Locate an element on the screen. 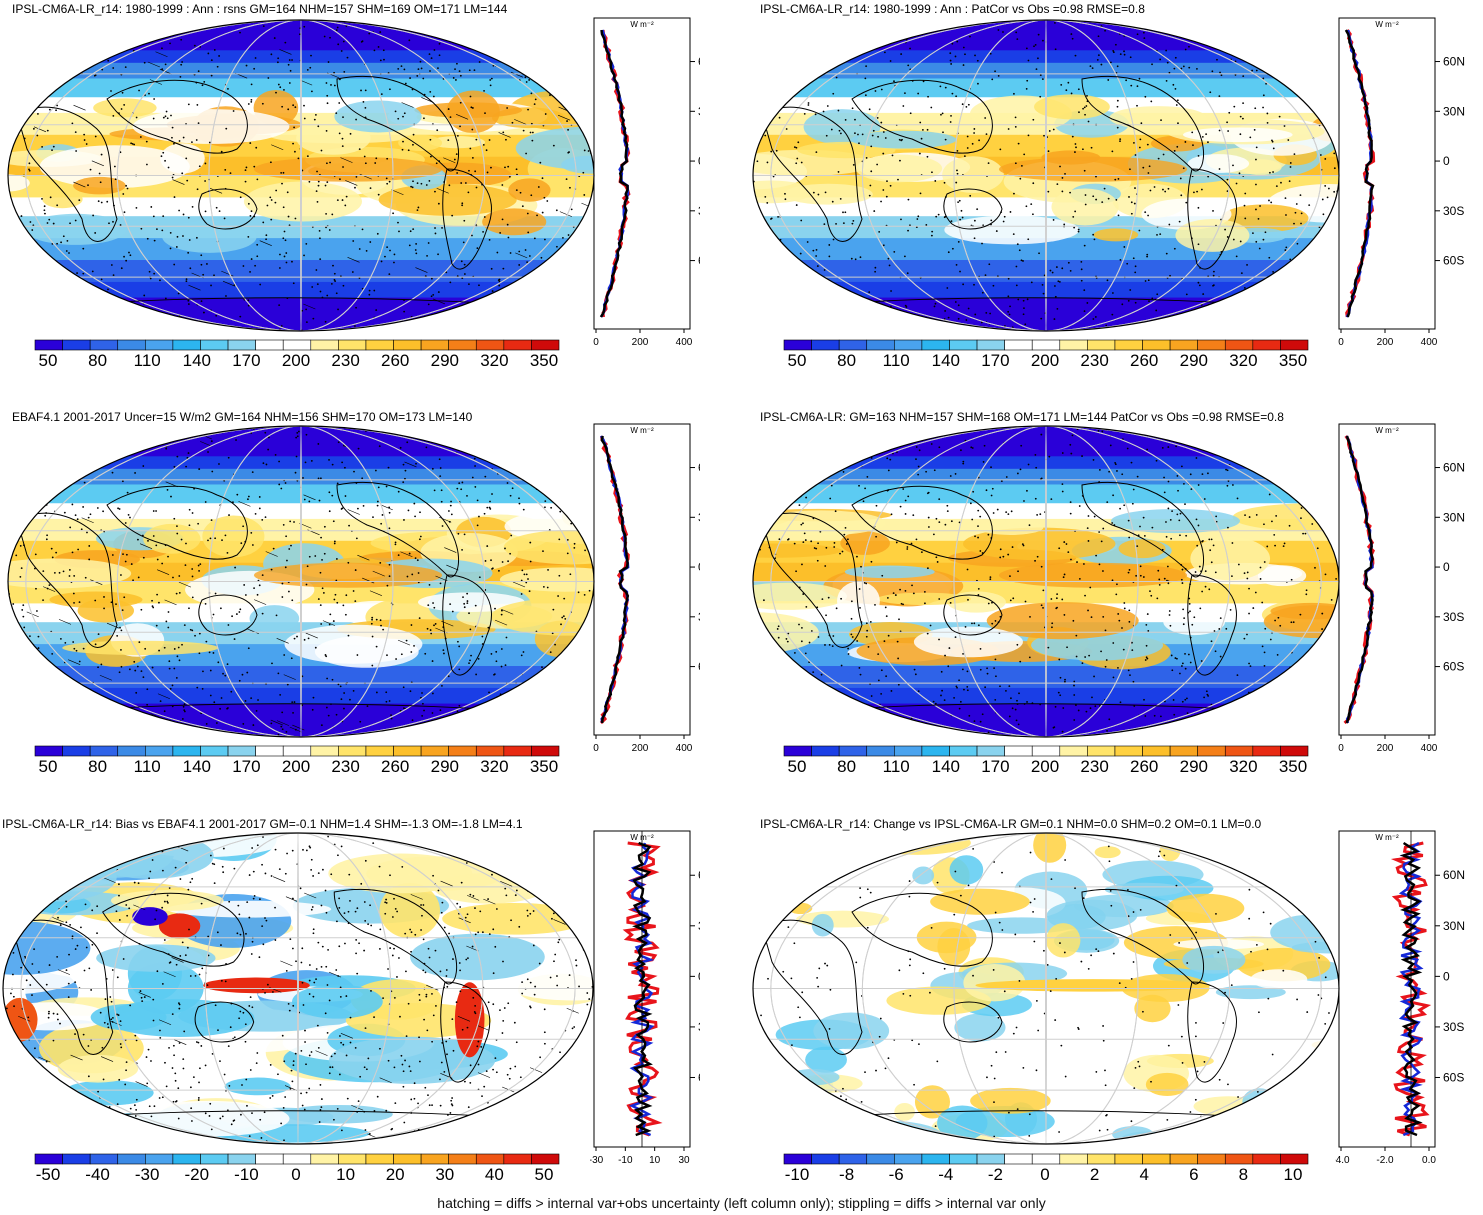  hatch-line is located at coordinates (265, 243).